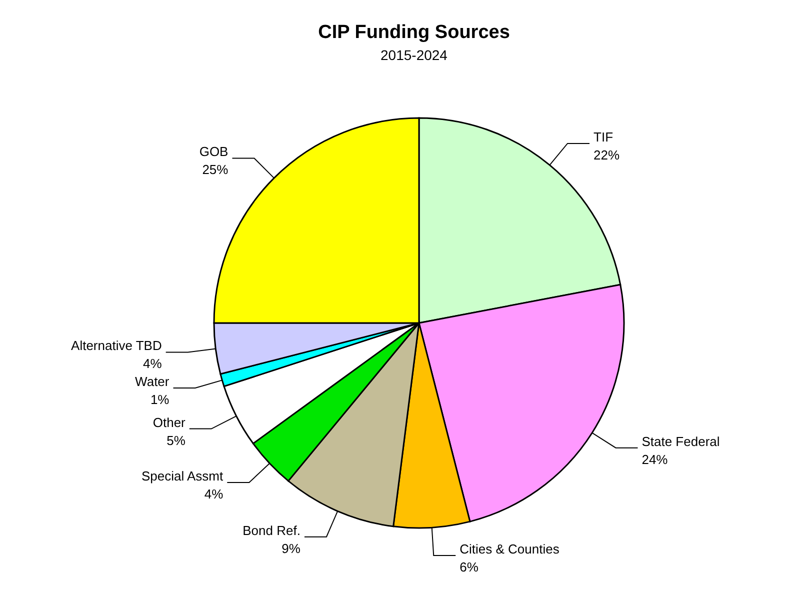  What do you see at coordinates (182, 476) in the screenshot?
I see `slice-label: Special Assmt` at bounding box center [182, 476].